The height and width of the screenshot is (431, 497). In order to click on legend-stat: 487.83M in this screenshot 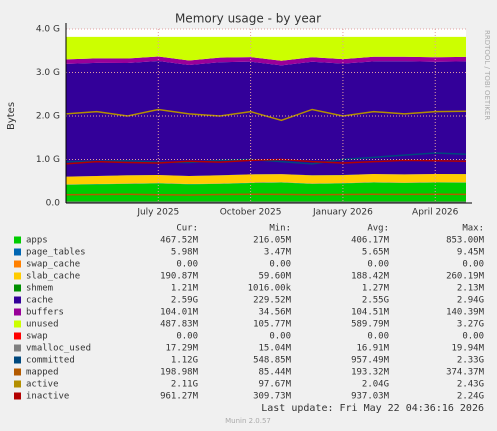, I will do `click(179, 325)`.